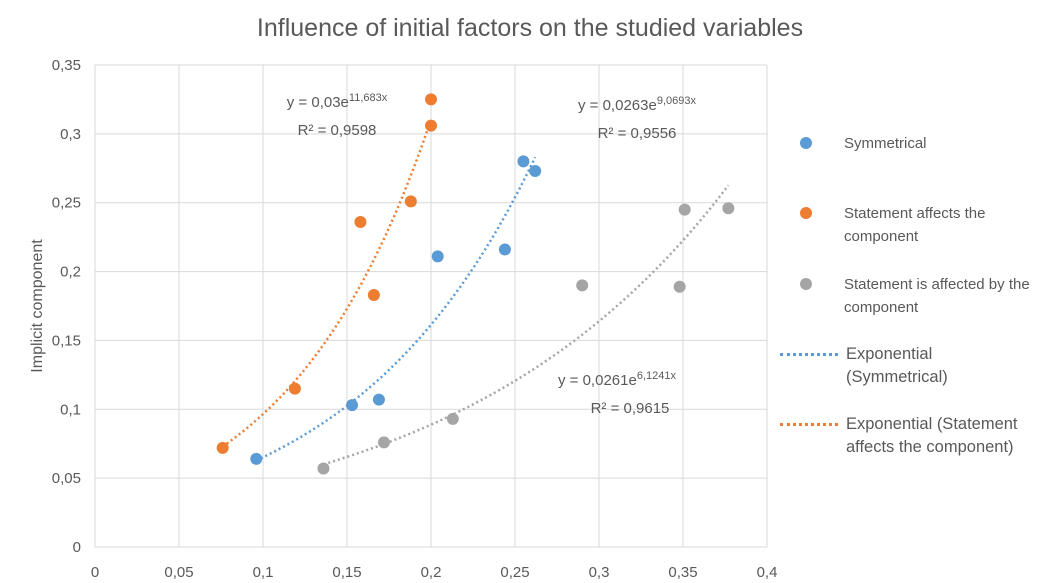 Image resolution: width=1048 pixels, height=583 pixels. What do you see at coordinates (95, 572) in the screenshot?
I see `x-tick-label: 0` at bounding box center [95, 572].